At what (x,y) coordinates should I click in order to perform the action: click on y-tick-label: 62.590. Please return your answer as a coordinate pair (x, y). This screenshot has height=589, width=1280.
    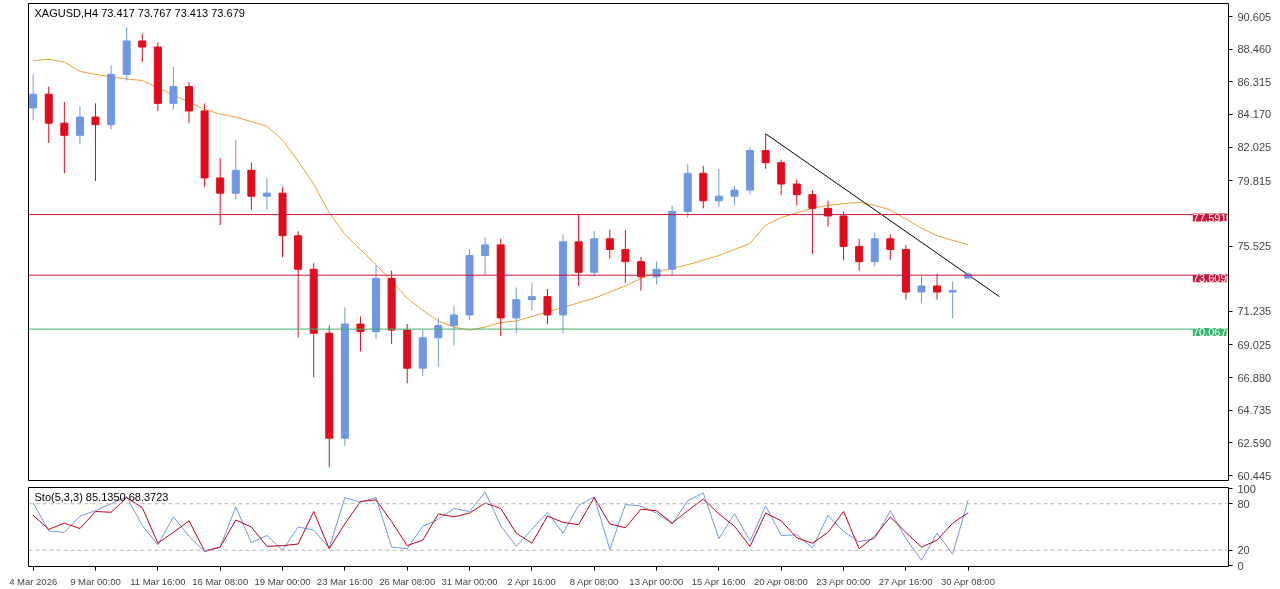
    Looking at the image, I should click on (1254, 442).